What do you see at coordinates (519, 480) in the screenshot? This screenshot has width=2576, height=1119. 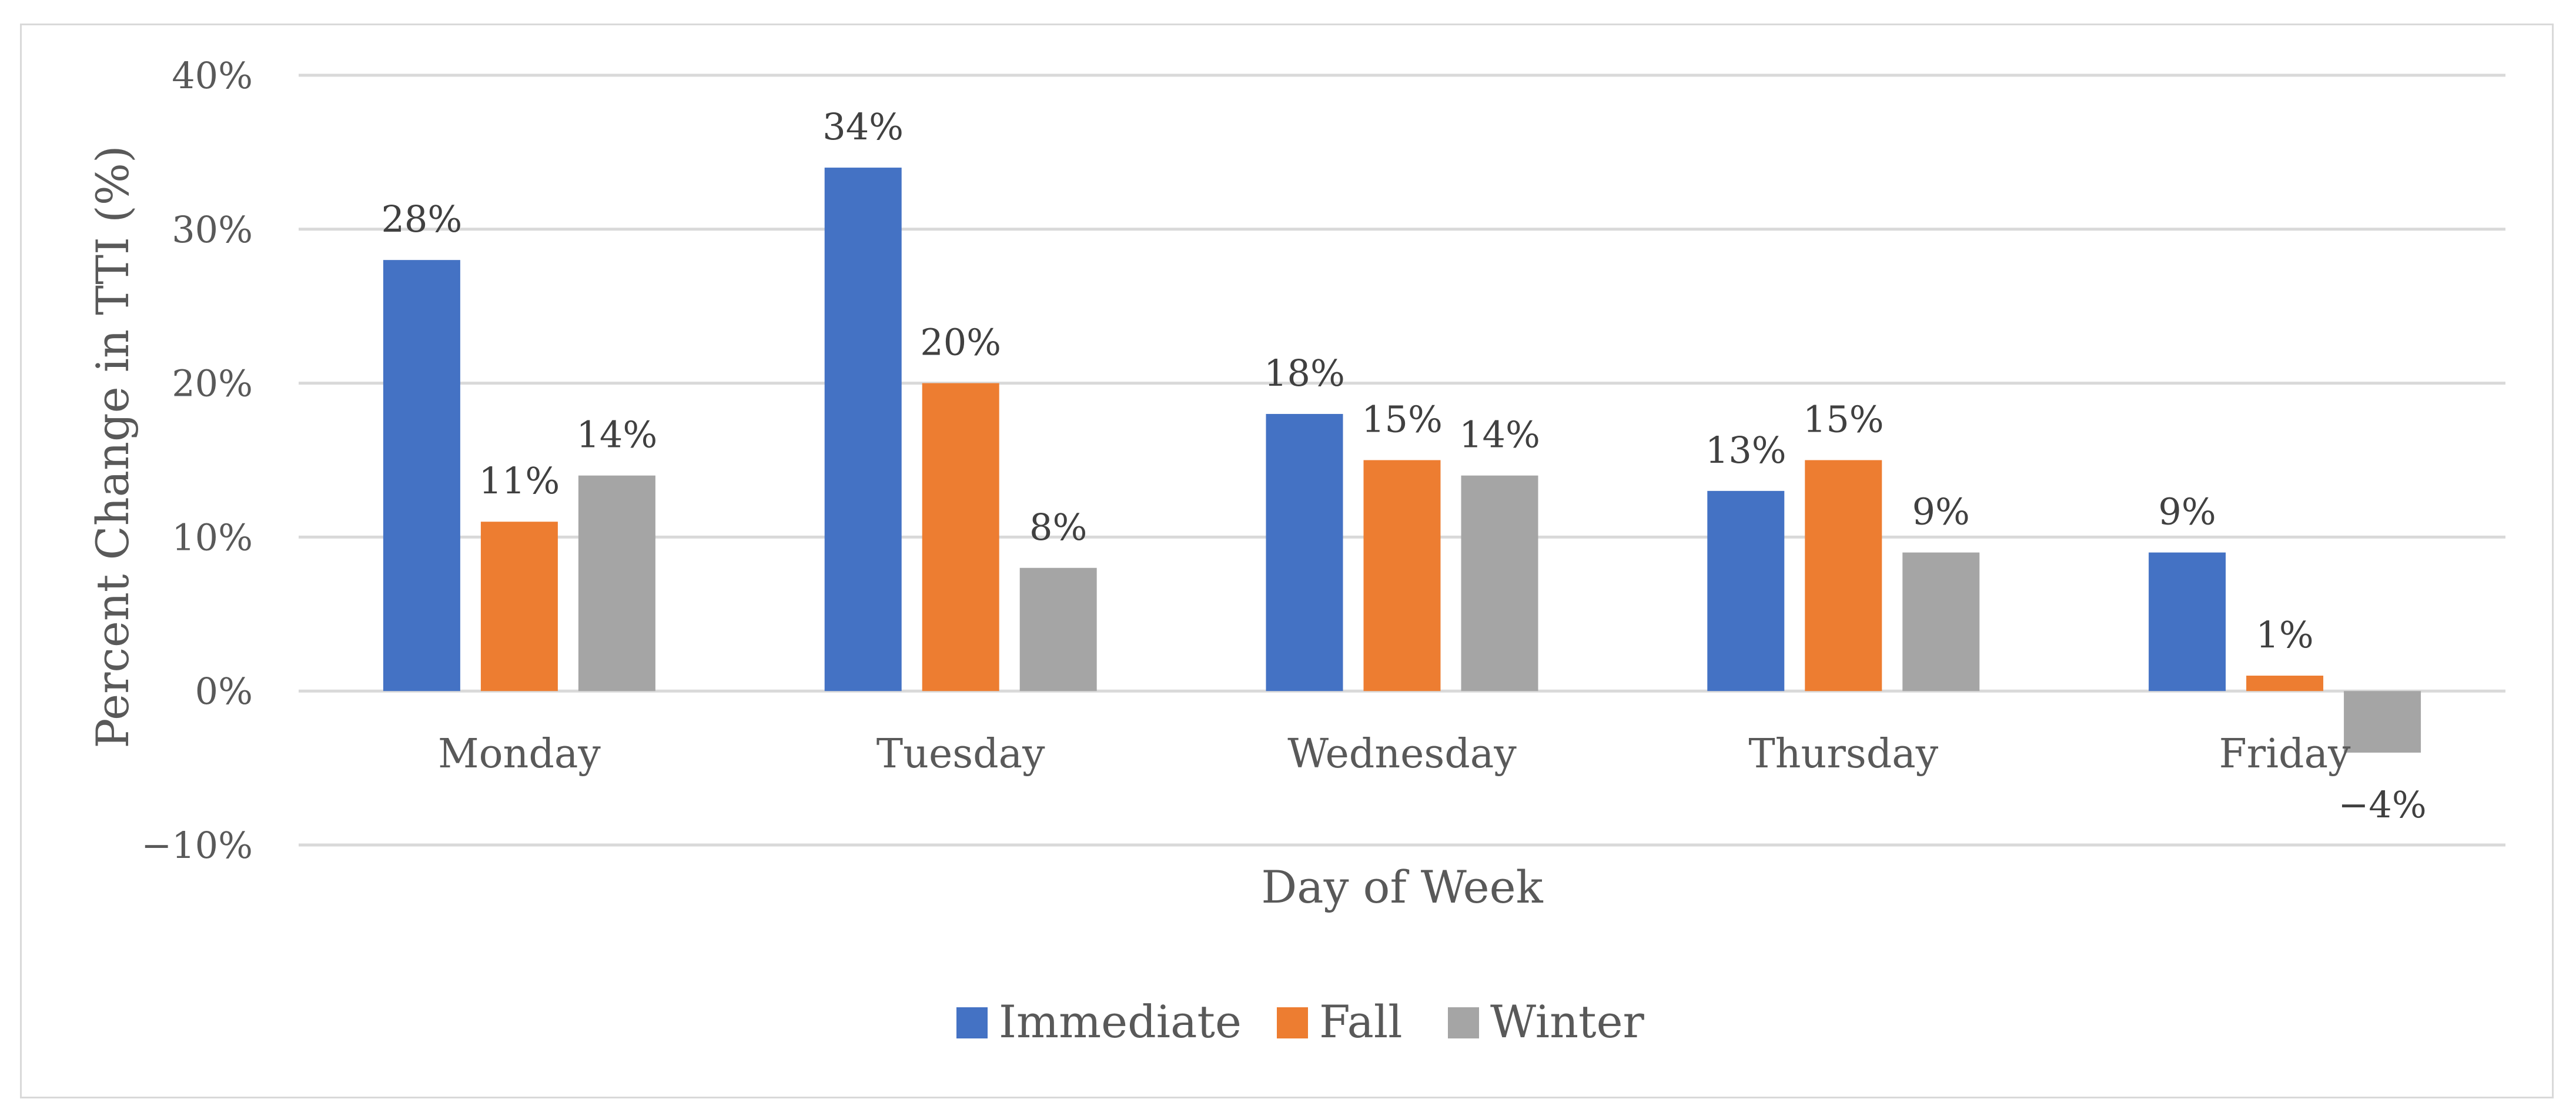 I see `data-label: 11%` at bounding box center [519, 480].